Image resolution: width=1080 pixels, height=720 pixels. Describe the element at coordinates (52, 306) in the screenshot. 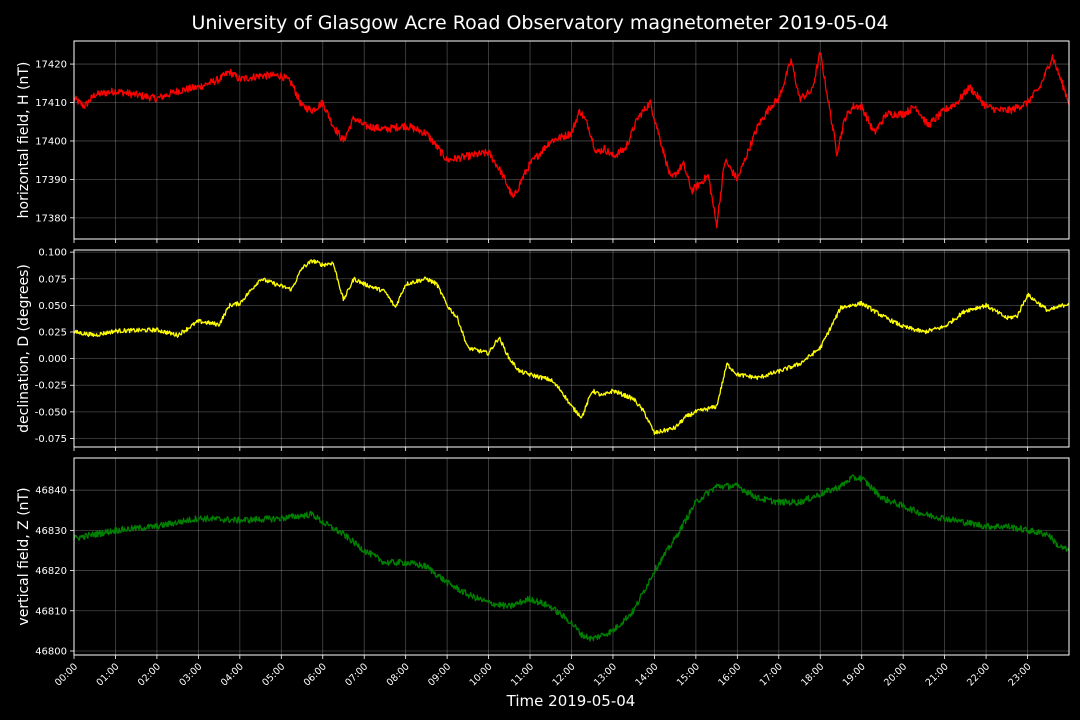

I see `declination-ytick-label: 0.050` at that location.